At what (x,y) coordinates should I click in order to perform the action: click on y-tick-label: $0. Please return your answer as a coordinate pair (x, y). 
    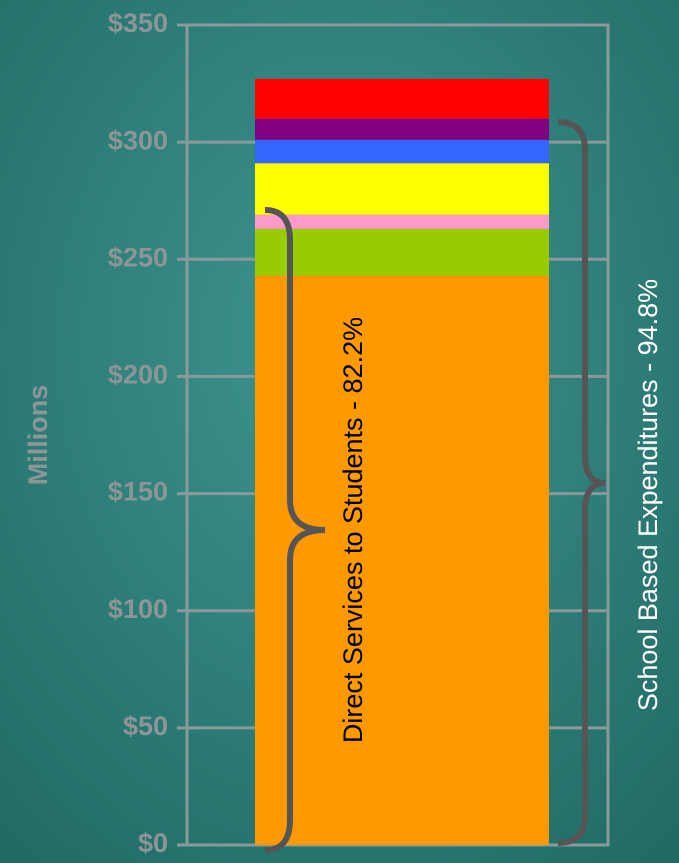
    Looking at the image, I should click on (153, 843).